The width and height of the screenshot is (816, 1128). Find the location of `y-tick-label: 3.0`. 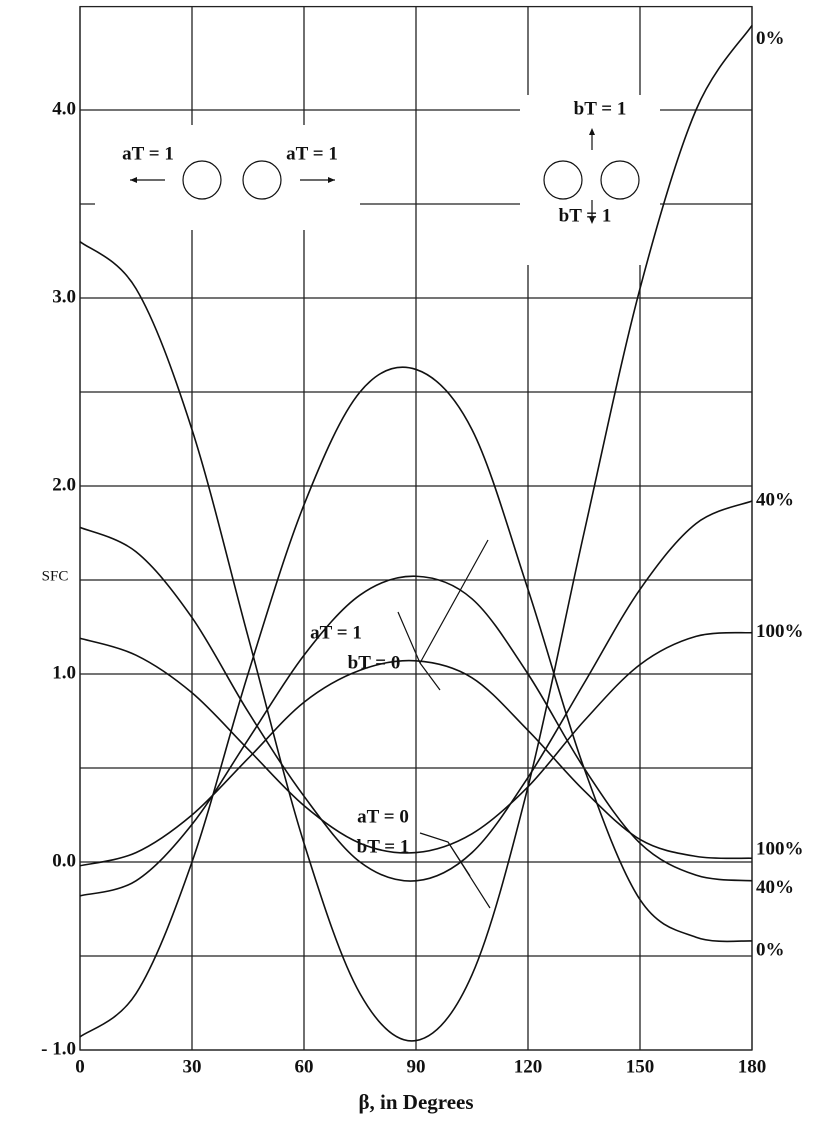

y-tick-label: 3.0 is located at coordinates (64, 296).